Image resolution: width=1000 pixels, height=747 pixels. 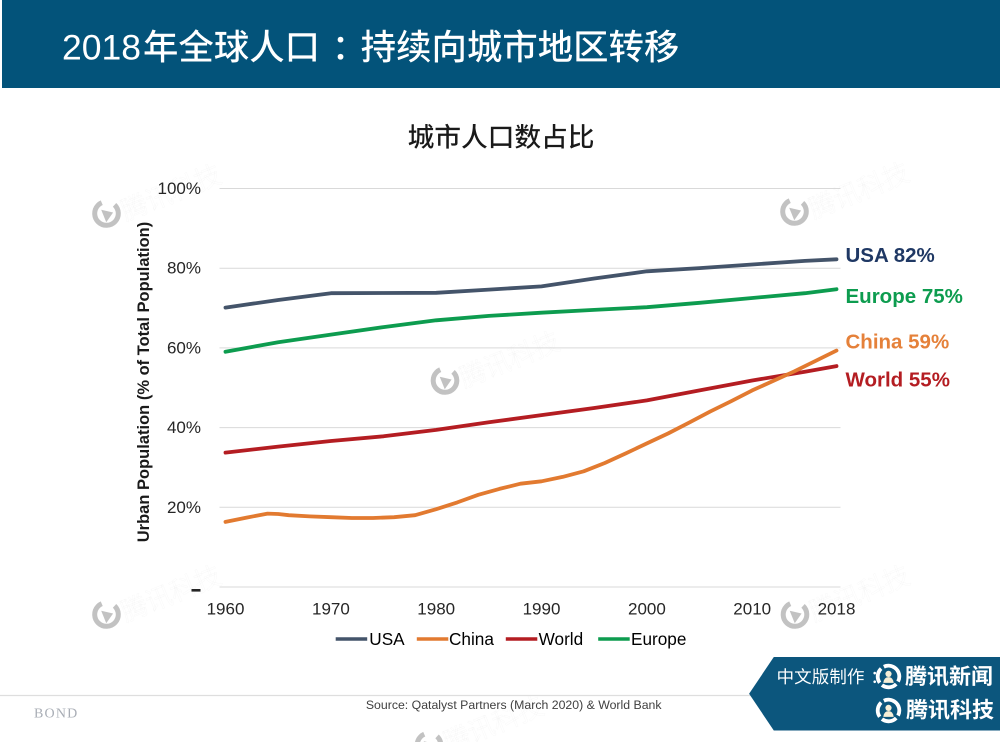 I want to click on svg-text:Urban Population (% of Total P: Urban Population (% of Total Population), so click(x=144, y=382).